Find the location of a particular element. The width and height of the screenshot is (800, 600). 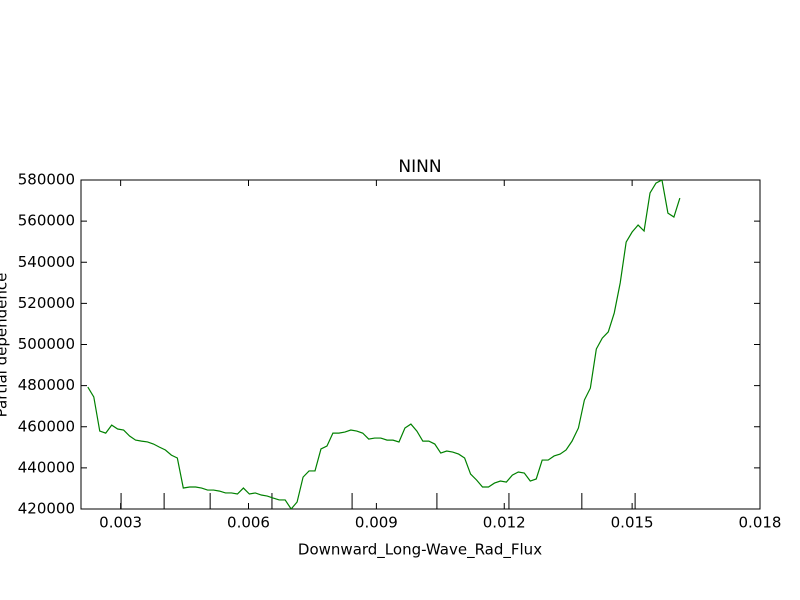

x-tick-label: 0.009 is located at coordinates (376, 523).